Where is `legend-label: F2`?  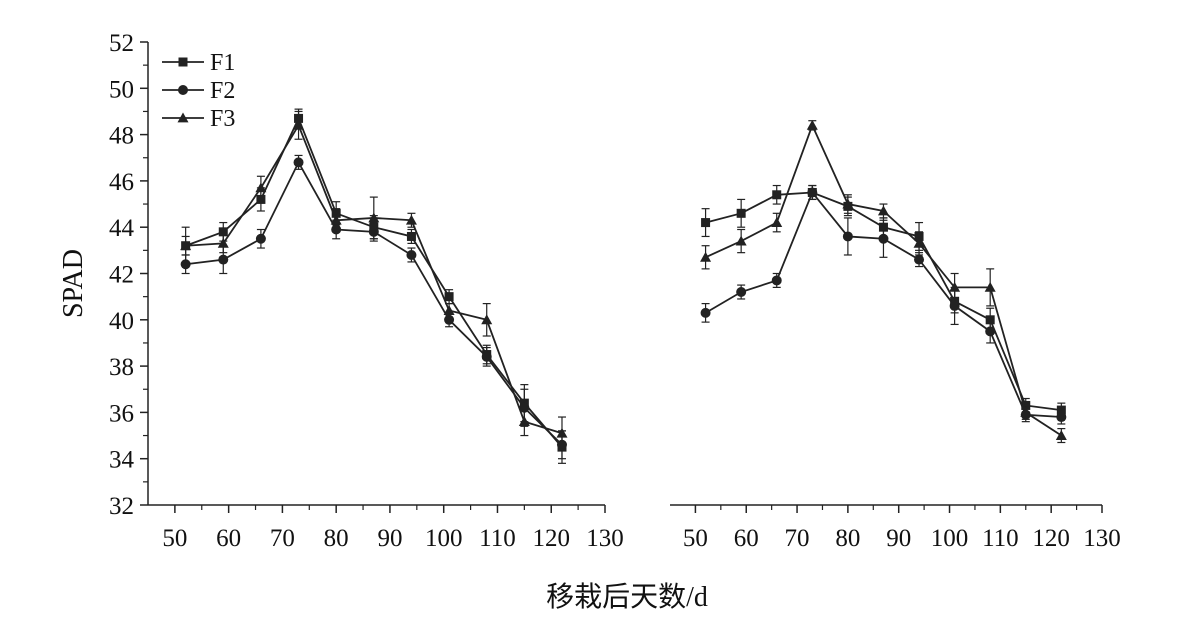
legend-label: F2 is located at coordinates (222, 91).